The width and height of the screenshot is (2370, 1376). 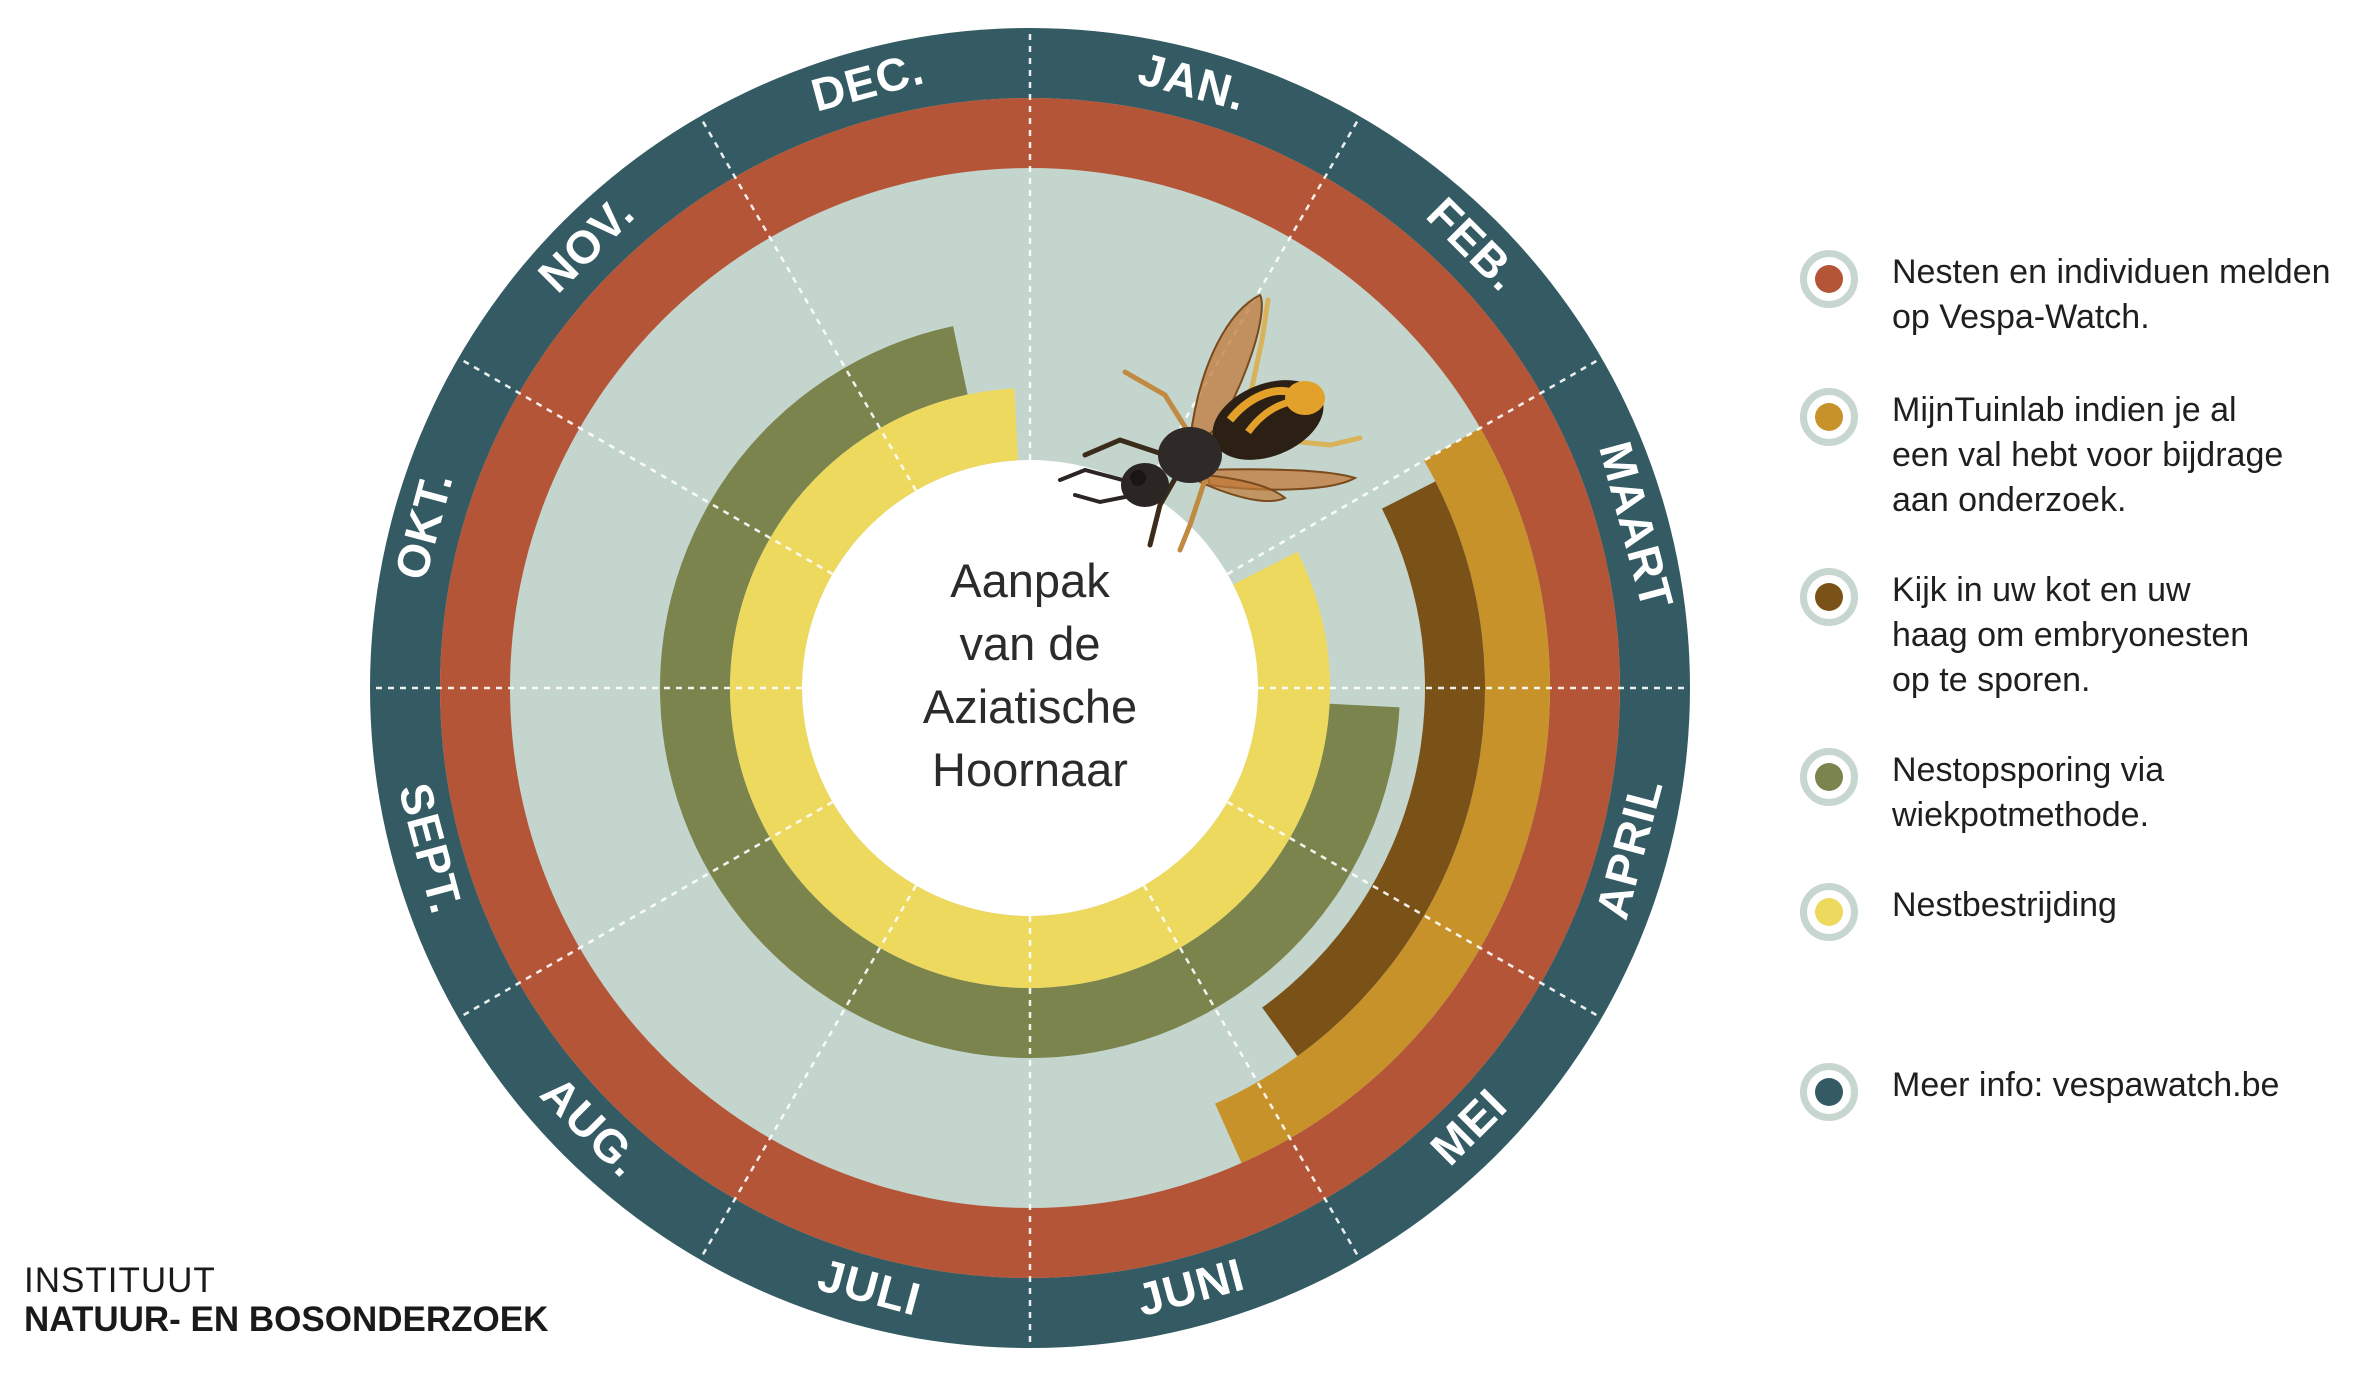 What do you see at coordinates (1210, 423) in the screenshot?
I see `asian-hornet-icon` at bounding box center [1210, 423].